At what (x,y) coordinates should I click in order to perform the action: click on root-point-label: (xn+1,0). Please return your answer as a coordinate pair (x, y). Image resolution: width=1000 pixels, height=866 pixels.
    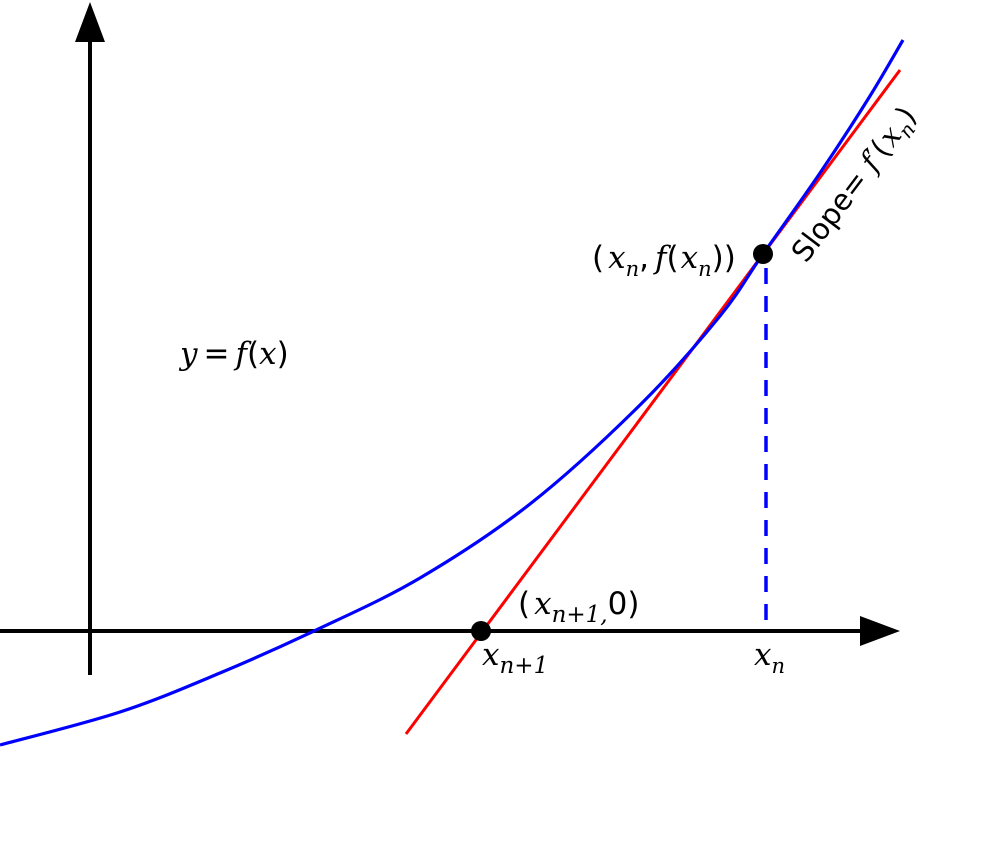
    Looking at the image, I should click on (578, 607).